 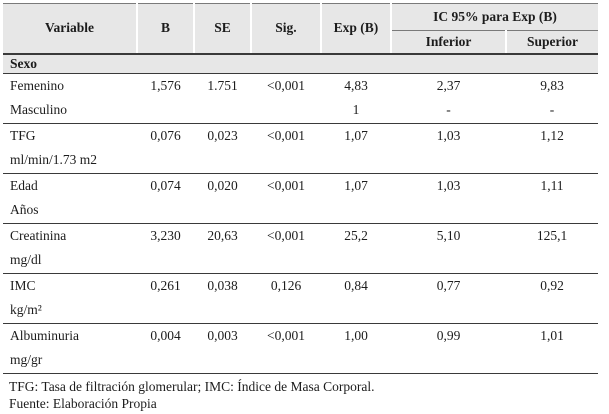 I want to click on section-row-sexo: Sexo, so click(x=301, y=63).